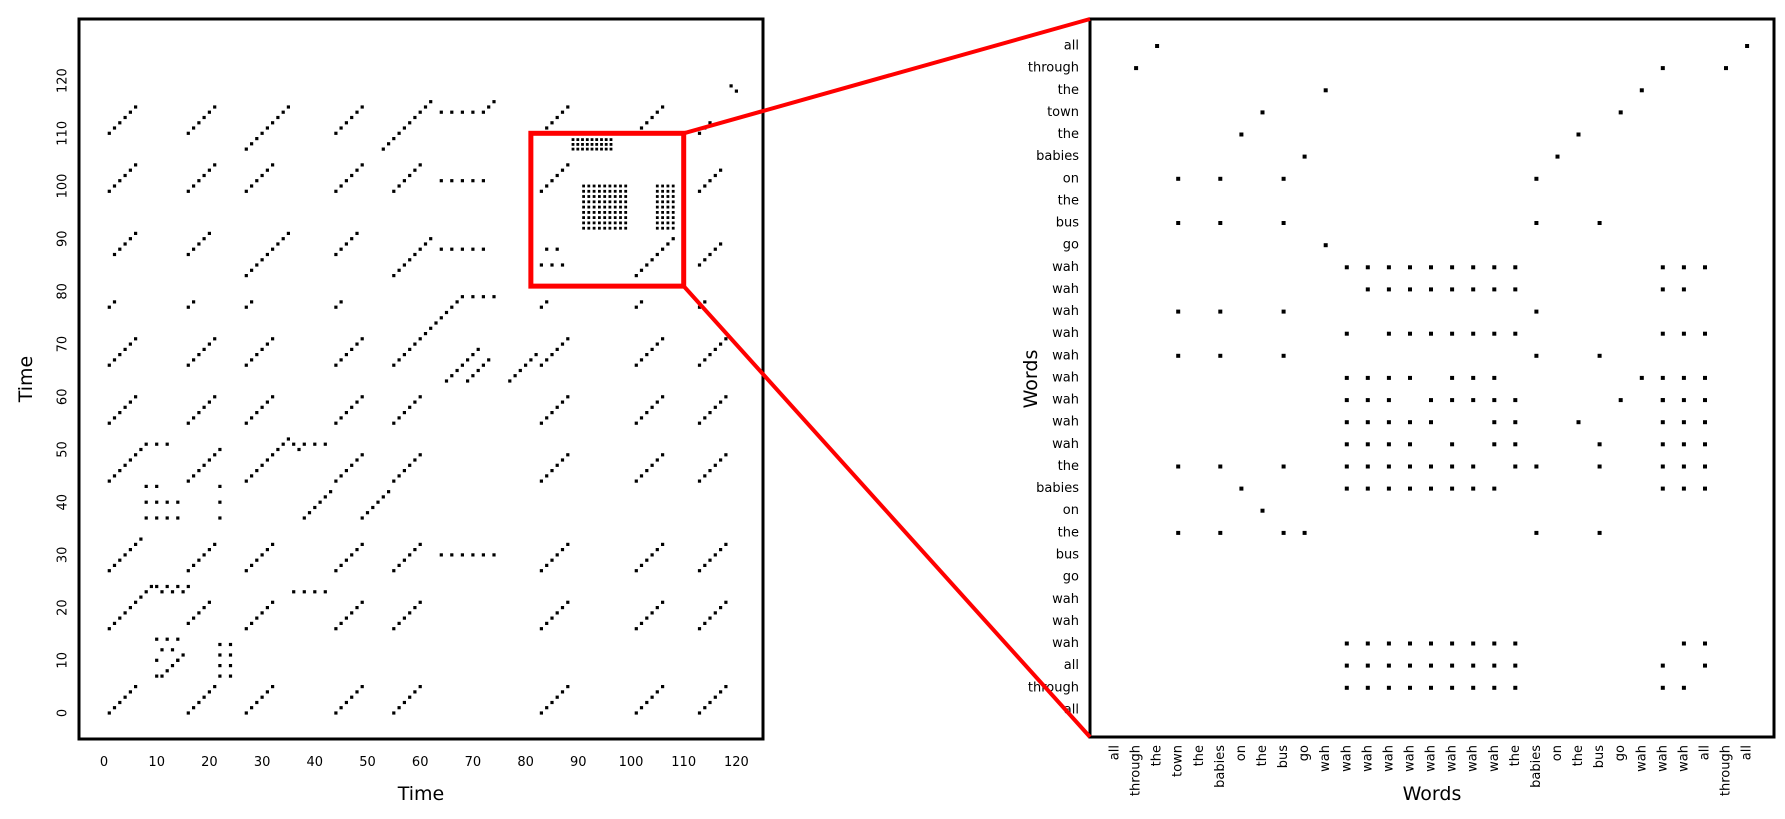  What do you see at coordinates (63, 238) in the screenshot?
I see `time-y-tick-label: 90` at bounding box center [63, 238].